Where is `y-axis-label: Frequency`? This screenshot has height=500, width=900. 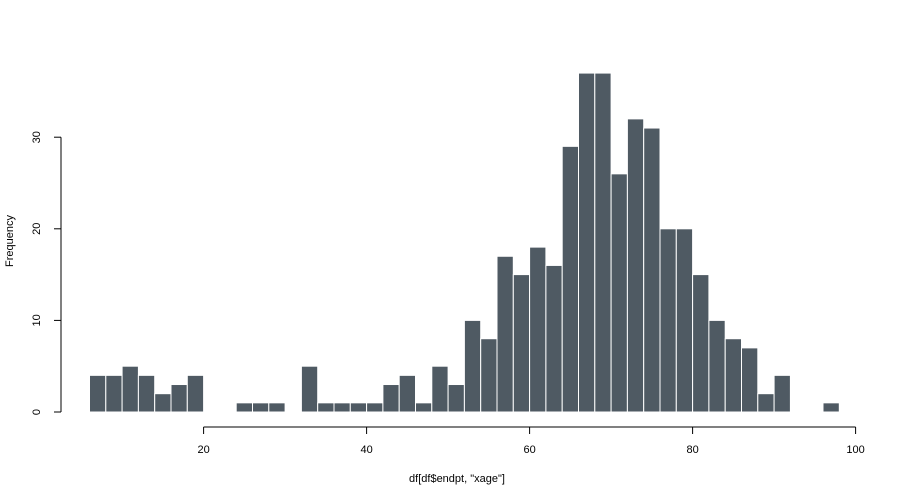
y-axis-label: Frequency is located at coordinates (10, 241).